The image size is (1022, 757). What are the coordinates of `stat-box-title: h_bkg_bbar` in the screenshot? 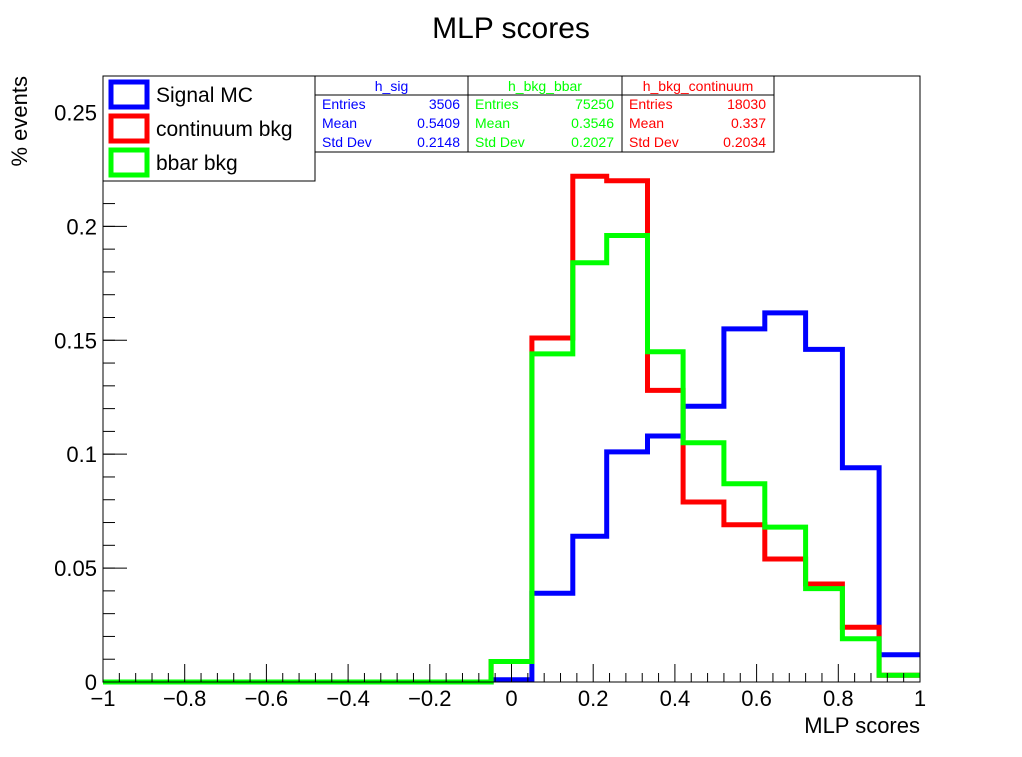 It's located at (545, 86).